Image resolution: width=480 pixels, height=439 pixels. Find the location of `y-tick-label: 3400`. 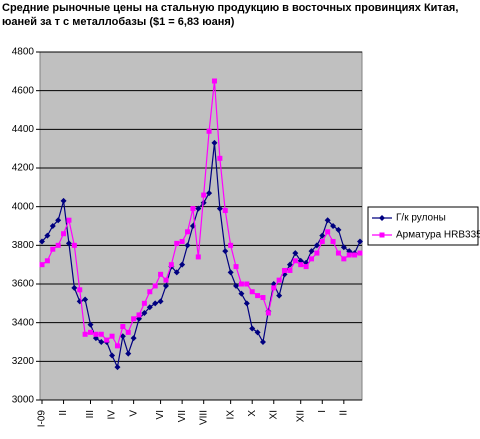

y-tick-label: 3400 is located at coordinates (23, 322).